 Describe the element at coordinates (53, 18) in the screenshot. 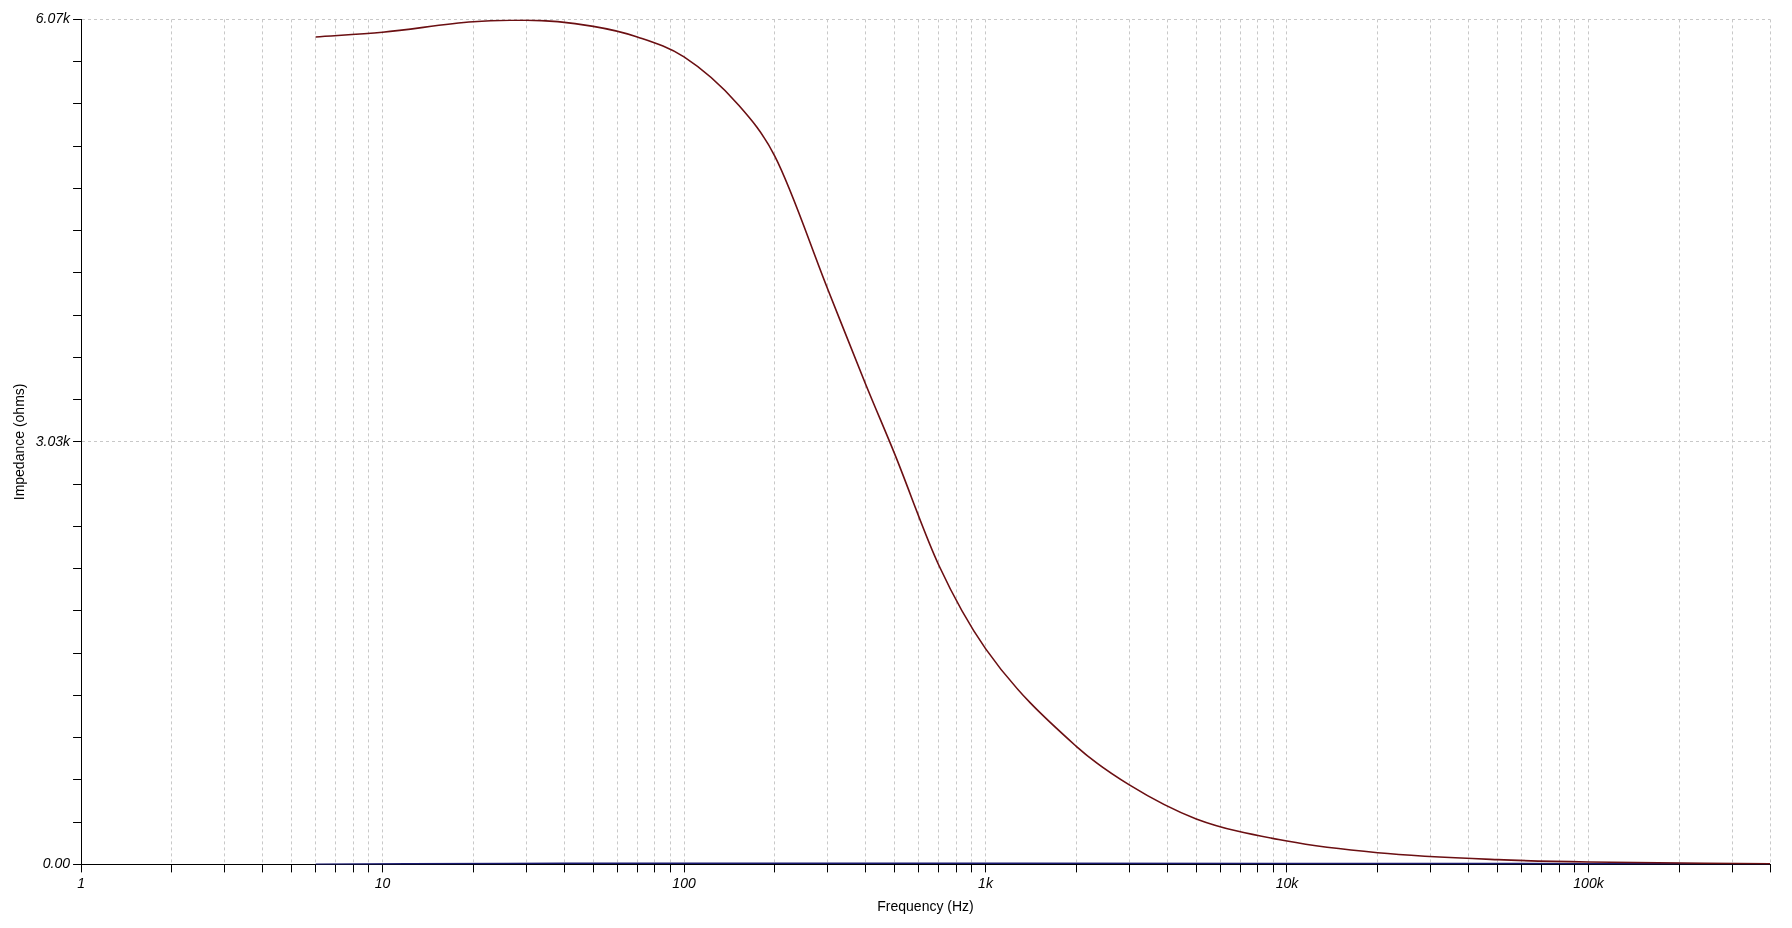

I see `y-tick-label: 6.07k` at that location.